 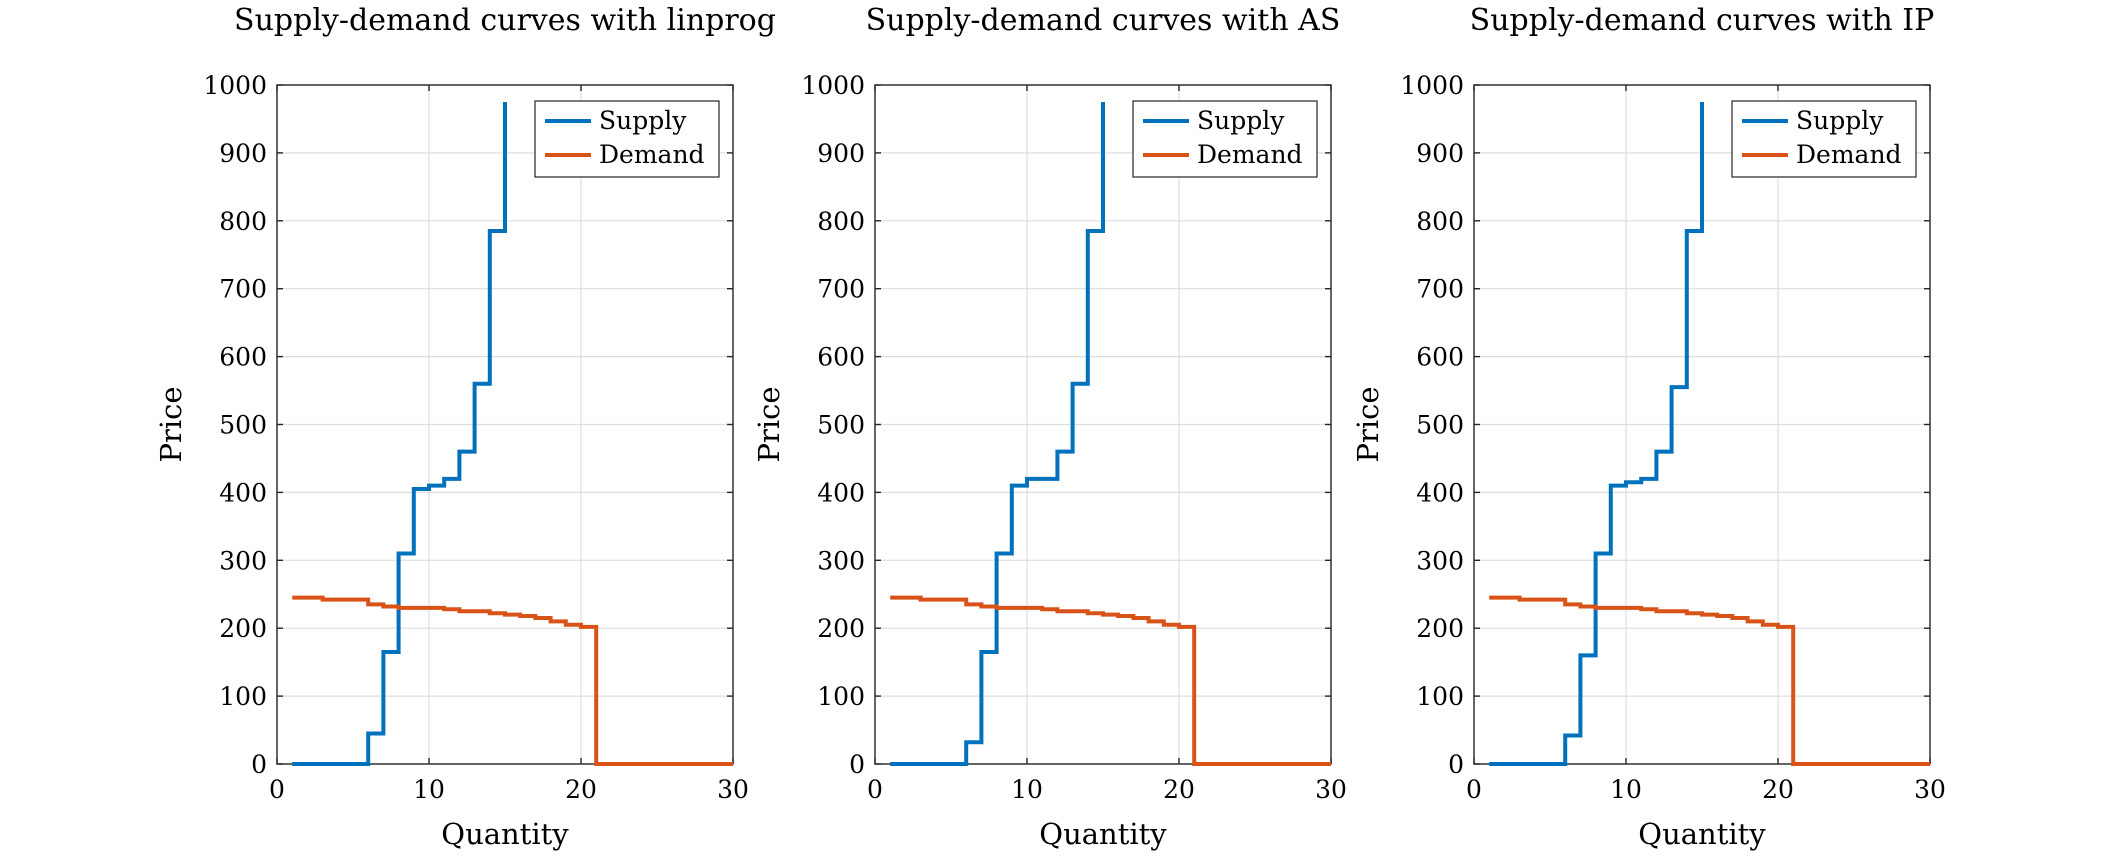 What do you see at coordinates (505, 20) in the screenshot?
I see `chart-title: Supply-demand curves with linprog` at bounding box center [505, 20].